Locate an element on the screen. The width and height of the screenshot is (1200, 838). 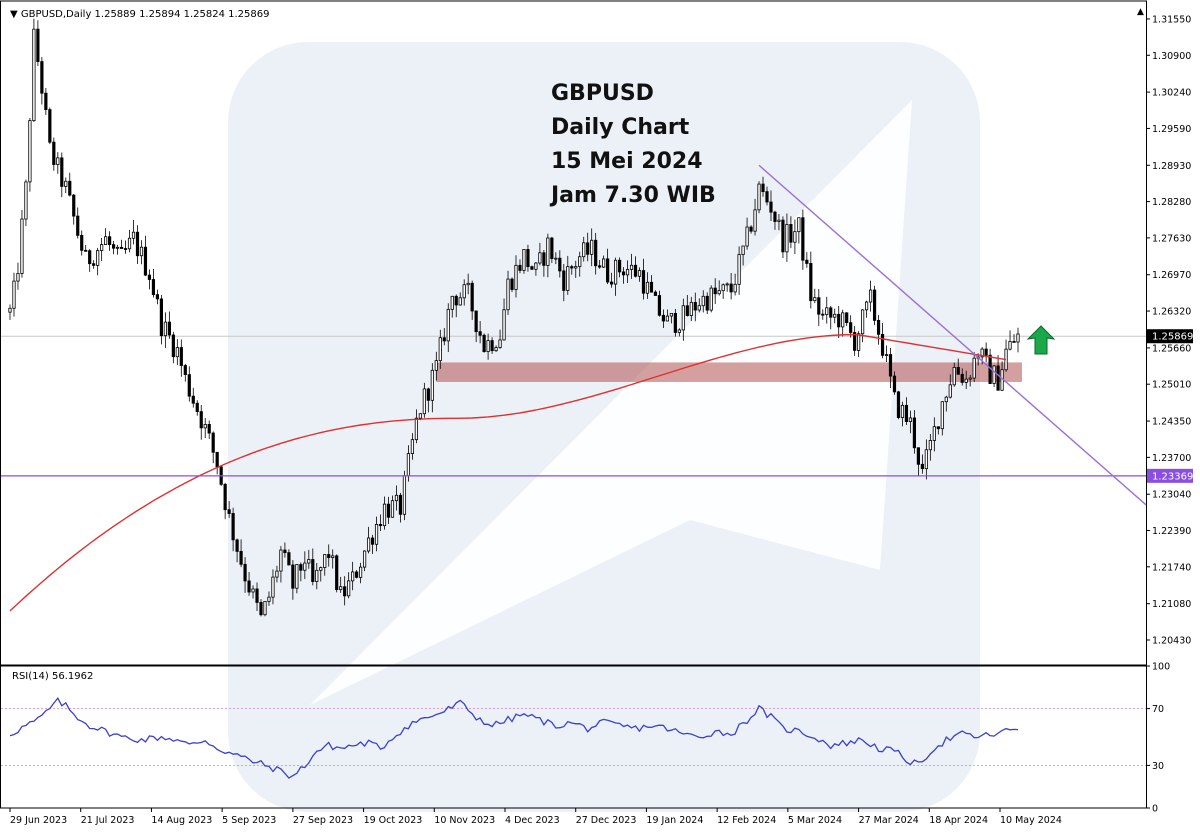
rsi-levels is located at coordinates (573, 737).